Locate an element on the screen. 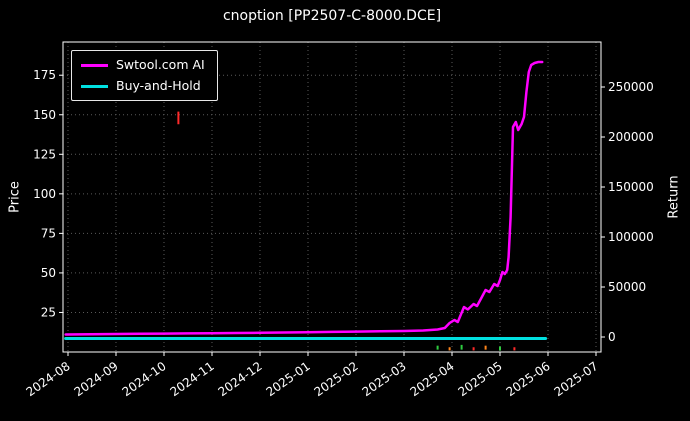  x-tick-label: 2025-06 is located at coordinates (528, 379).